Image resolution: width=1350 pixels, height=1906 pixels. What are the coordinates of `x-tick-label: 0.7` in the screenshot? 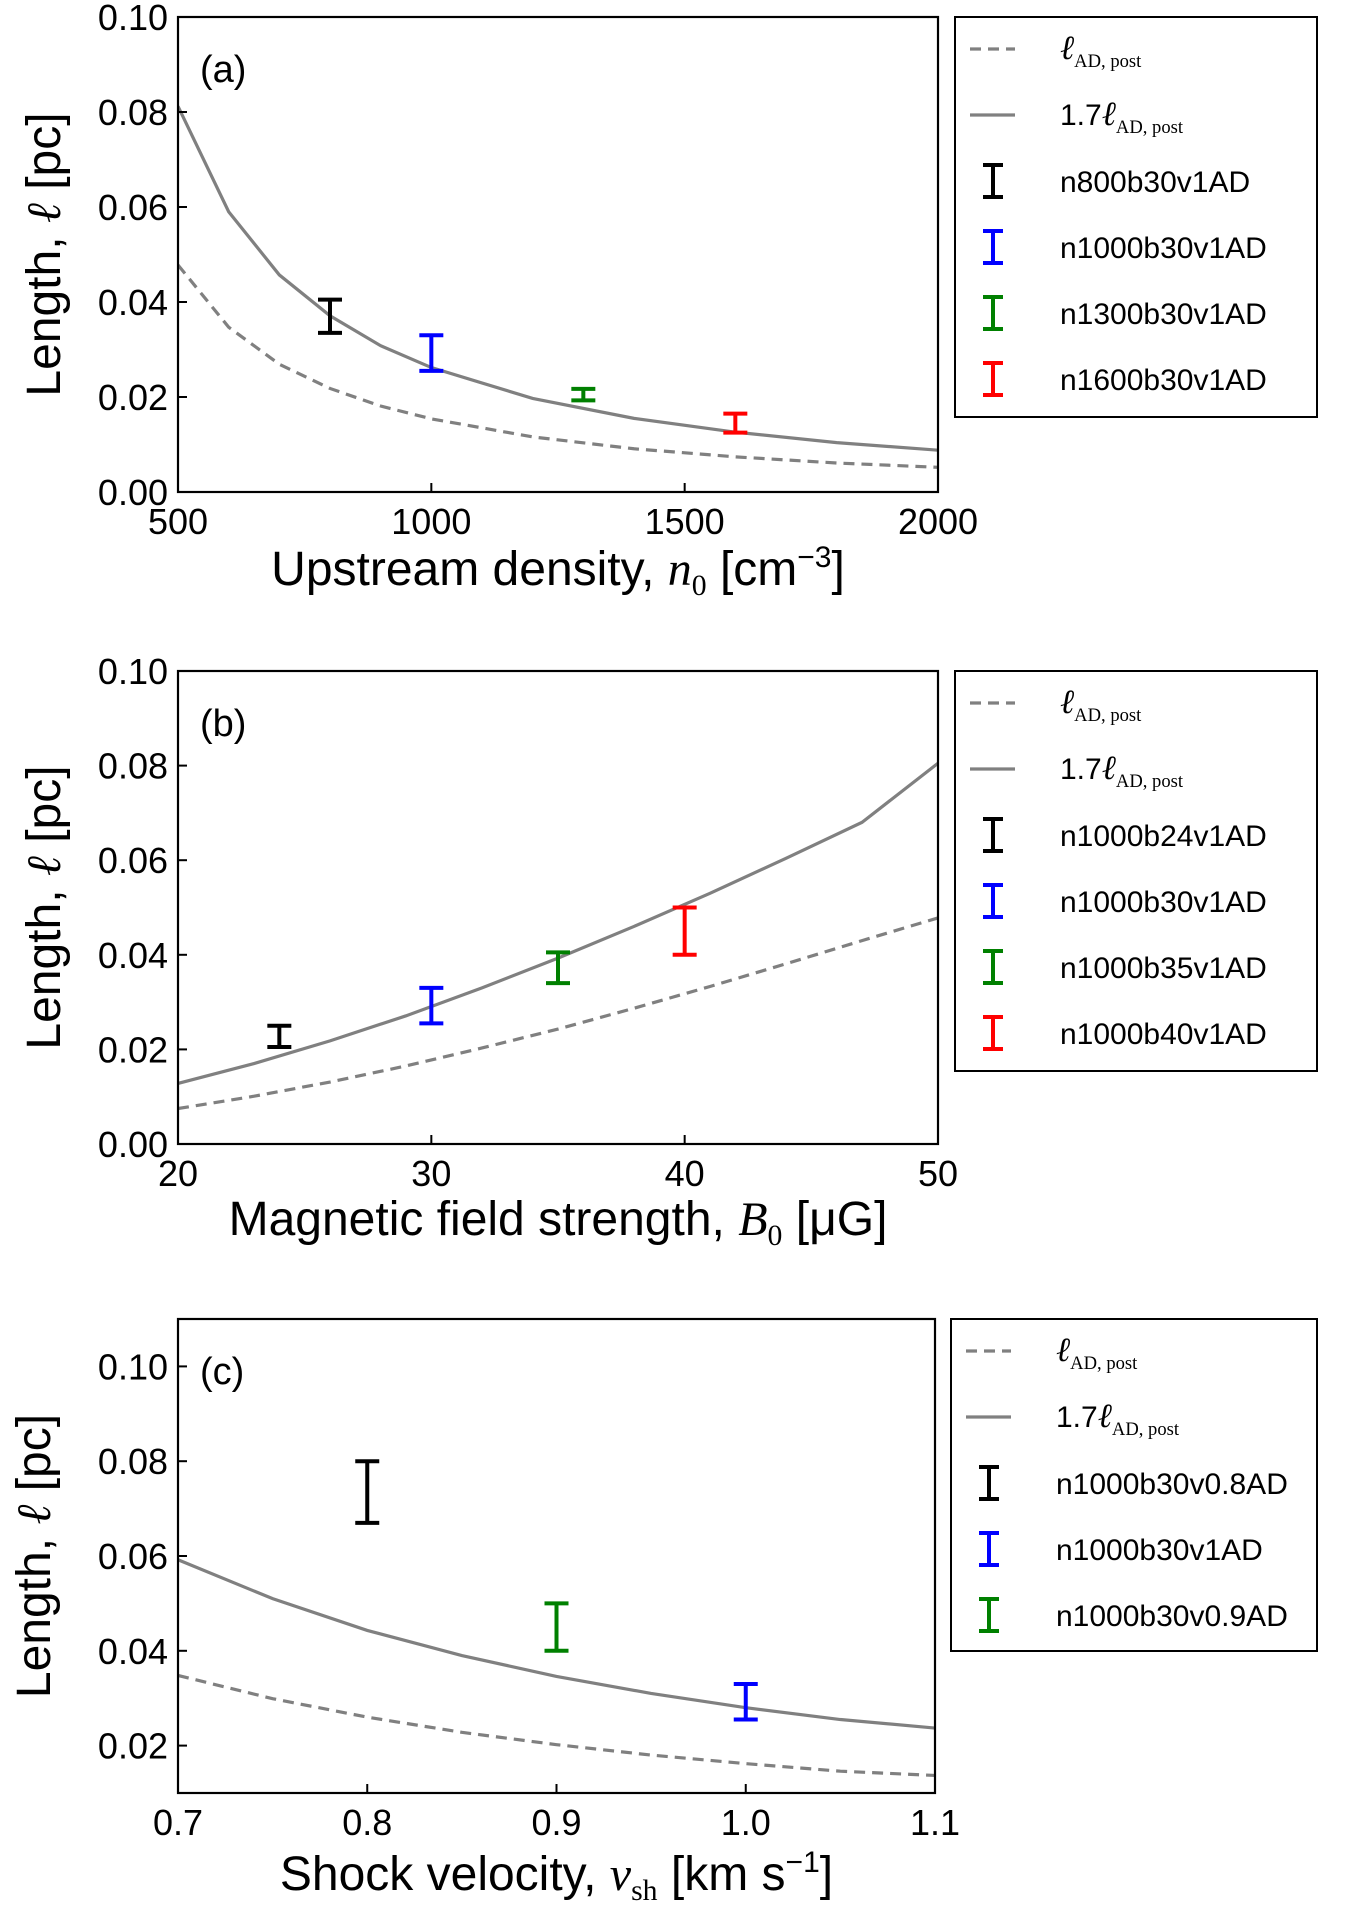 It's located at (178, 1822).